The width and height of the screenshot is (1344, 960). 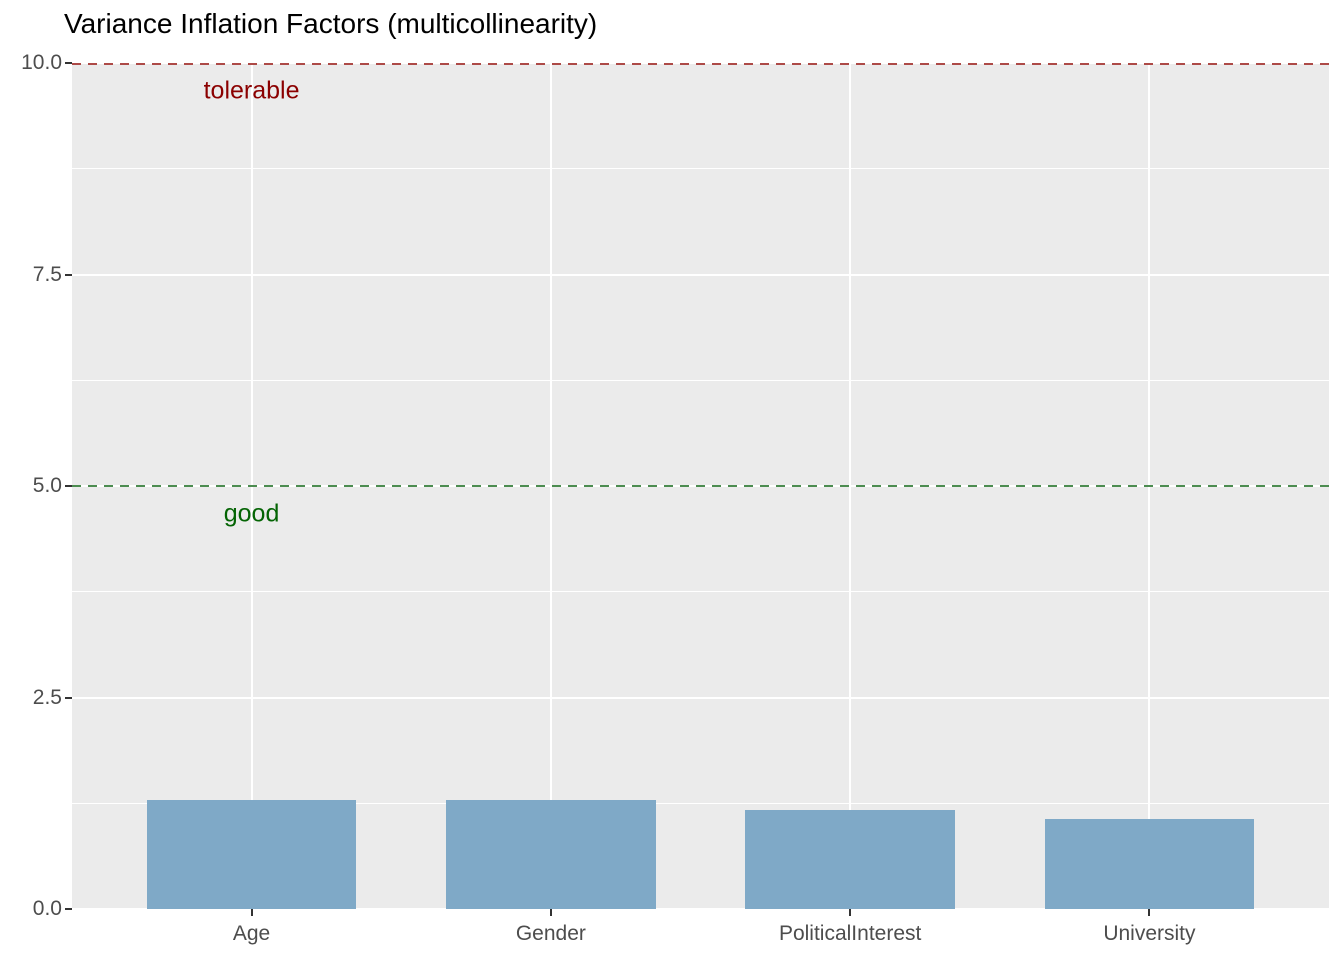 What do you see at coordinates (41, 62) in the screenshot?
I see `y-tick-label: 10.0` at bounding box center [41, 62].